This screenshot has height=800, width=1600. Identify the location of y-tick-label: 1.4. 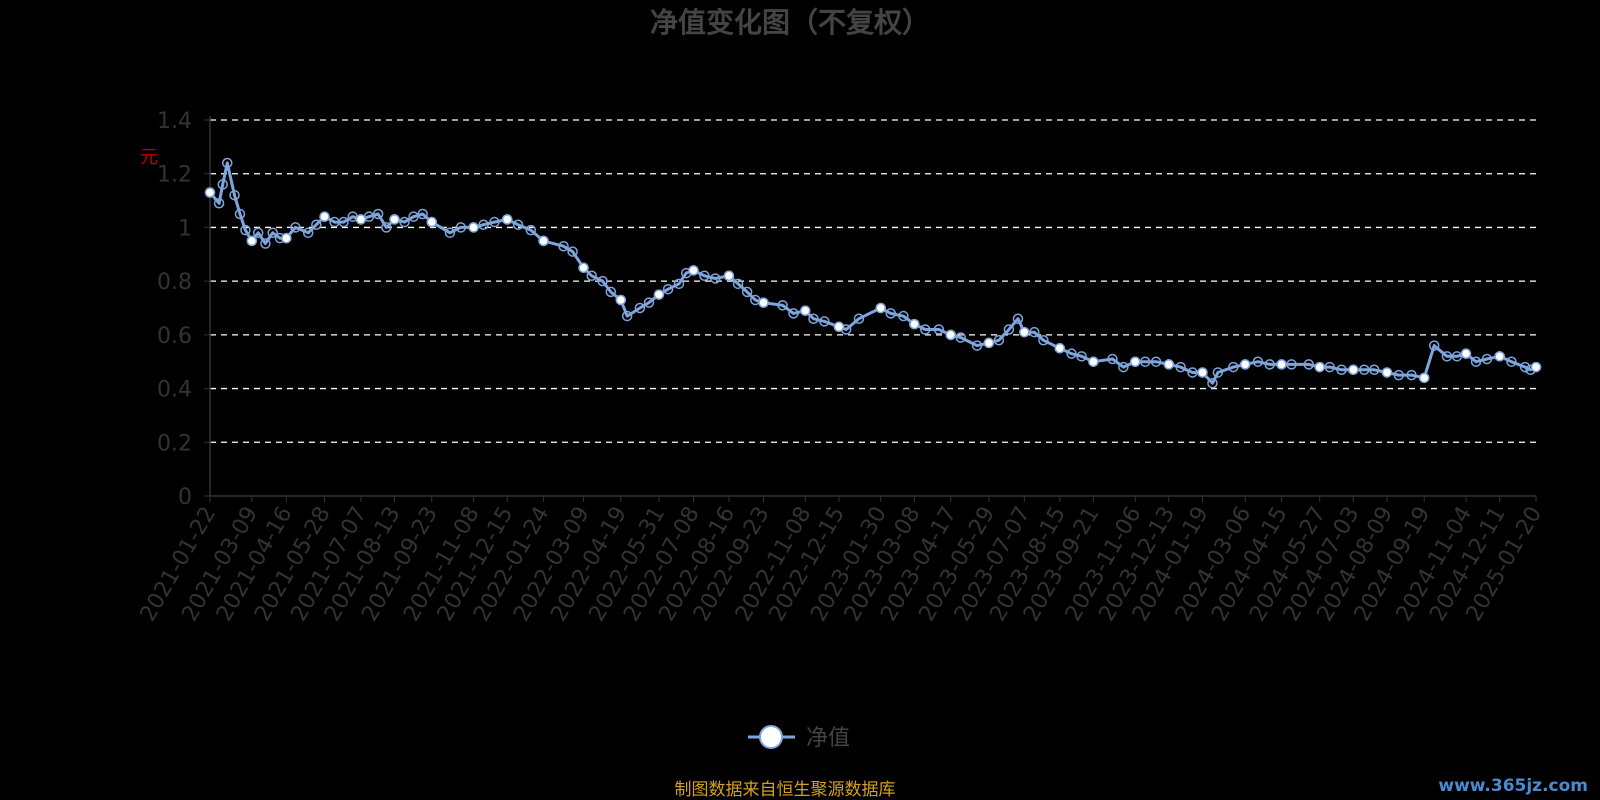
(174, 121).